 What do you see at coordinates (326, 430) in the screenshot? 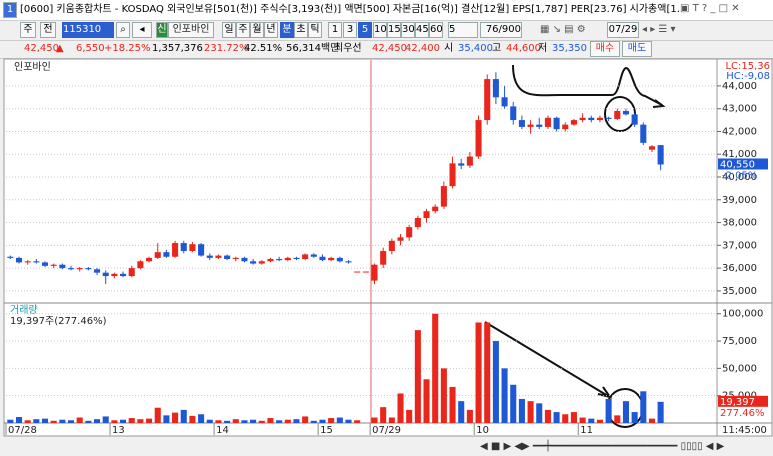
I see `x-tick-label: 15` at bounding box center [326, 430].